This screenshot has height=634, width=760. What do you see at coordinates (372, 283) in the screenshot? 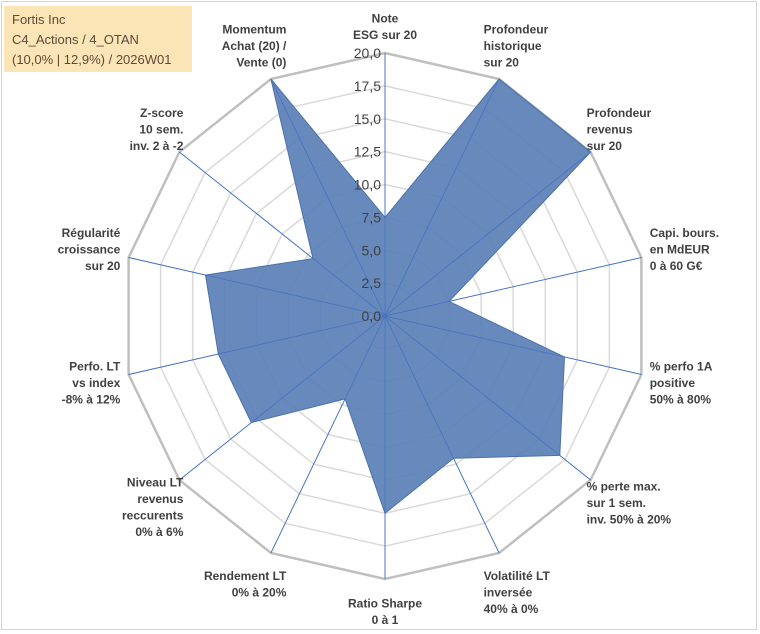
I see `tick-label: 2,5` at bounding box center [372, 283].